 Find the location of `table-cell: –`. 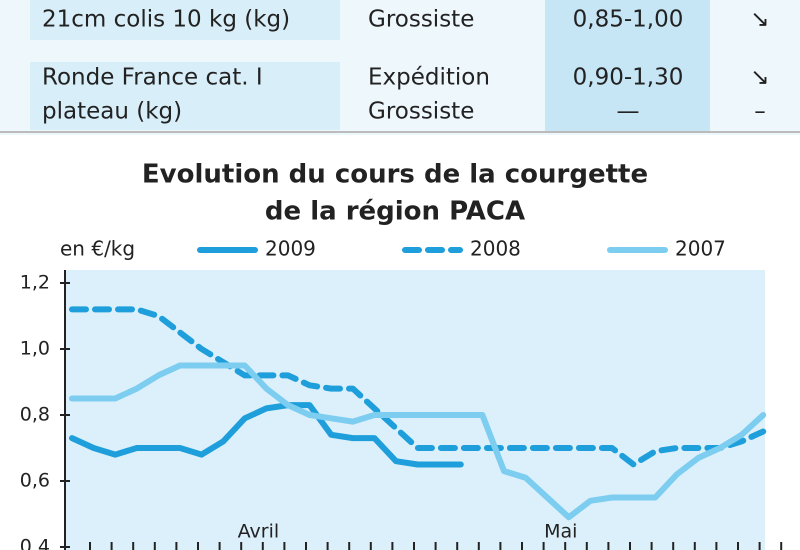

table-cell: – is located at coordinates (760, 112).